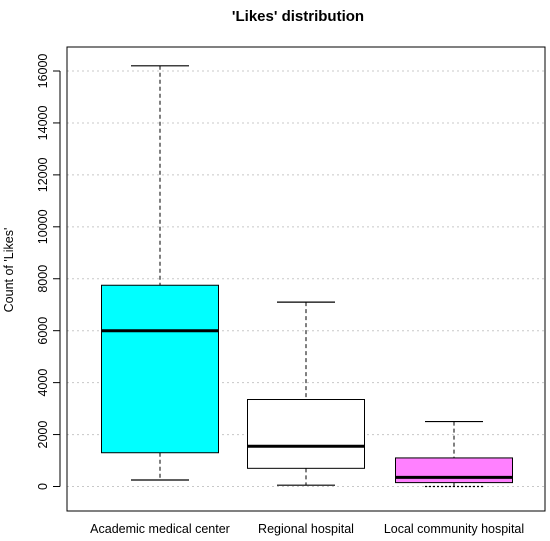  Describe the element at coordinates (43, 226) in the screenshot. I see `y-tick-label: 10000` at that location.